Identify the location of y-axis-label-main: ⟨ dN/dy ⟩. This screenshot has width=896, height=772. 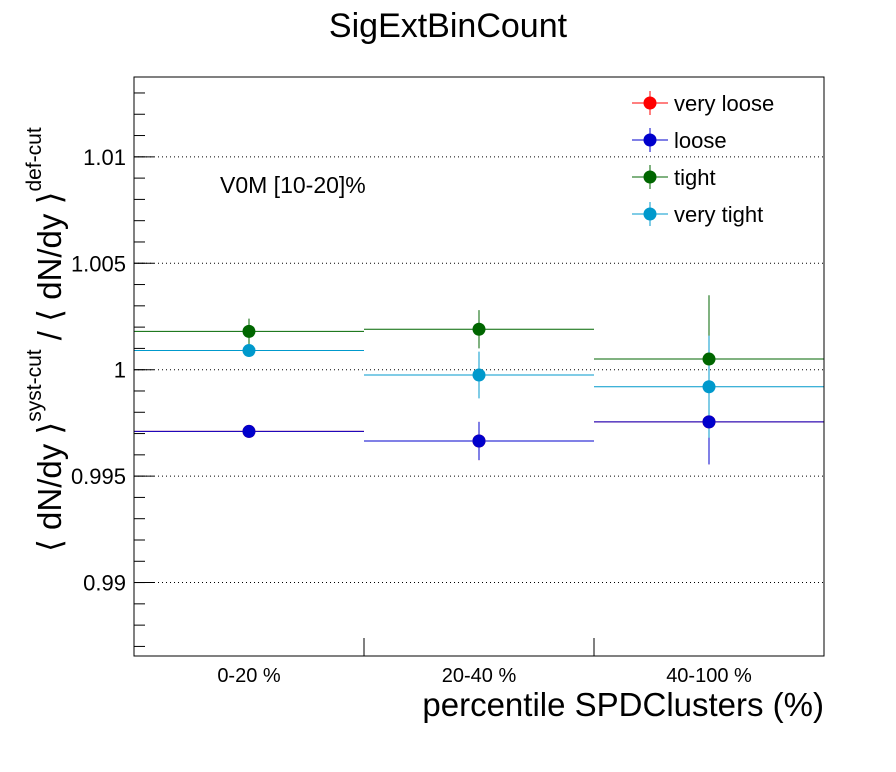
(49, 487).